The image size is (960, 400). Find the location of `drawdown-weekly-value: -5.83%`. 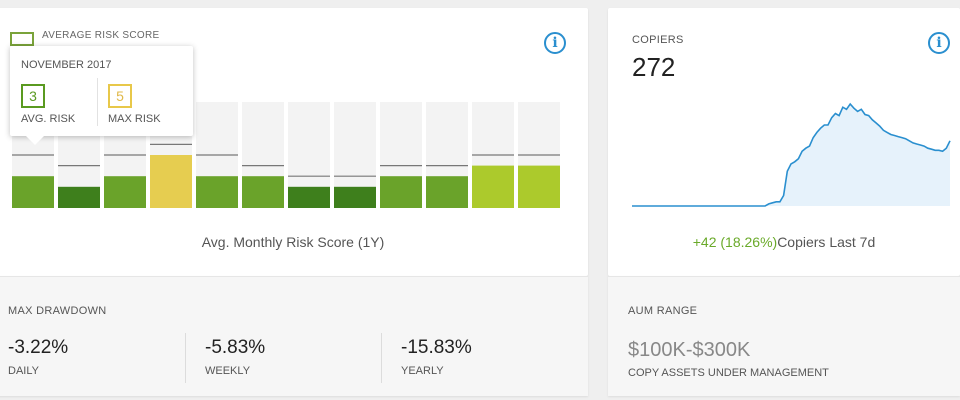

drawdown-weekly-value: -5.83% is located at coordinates (235, 347).